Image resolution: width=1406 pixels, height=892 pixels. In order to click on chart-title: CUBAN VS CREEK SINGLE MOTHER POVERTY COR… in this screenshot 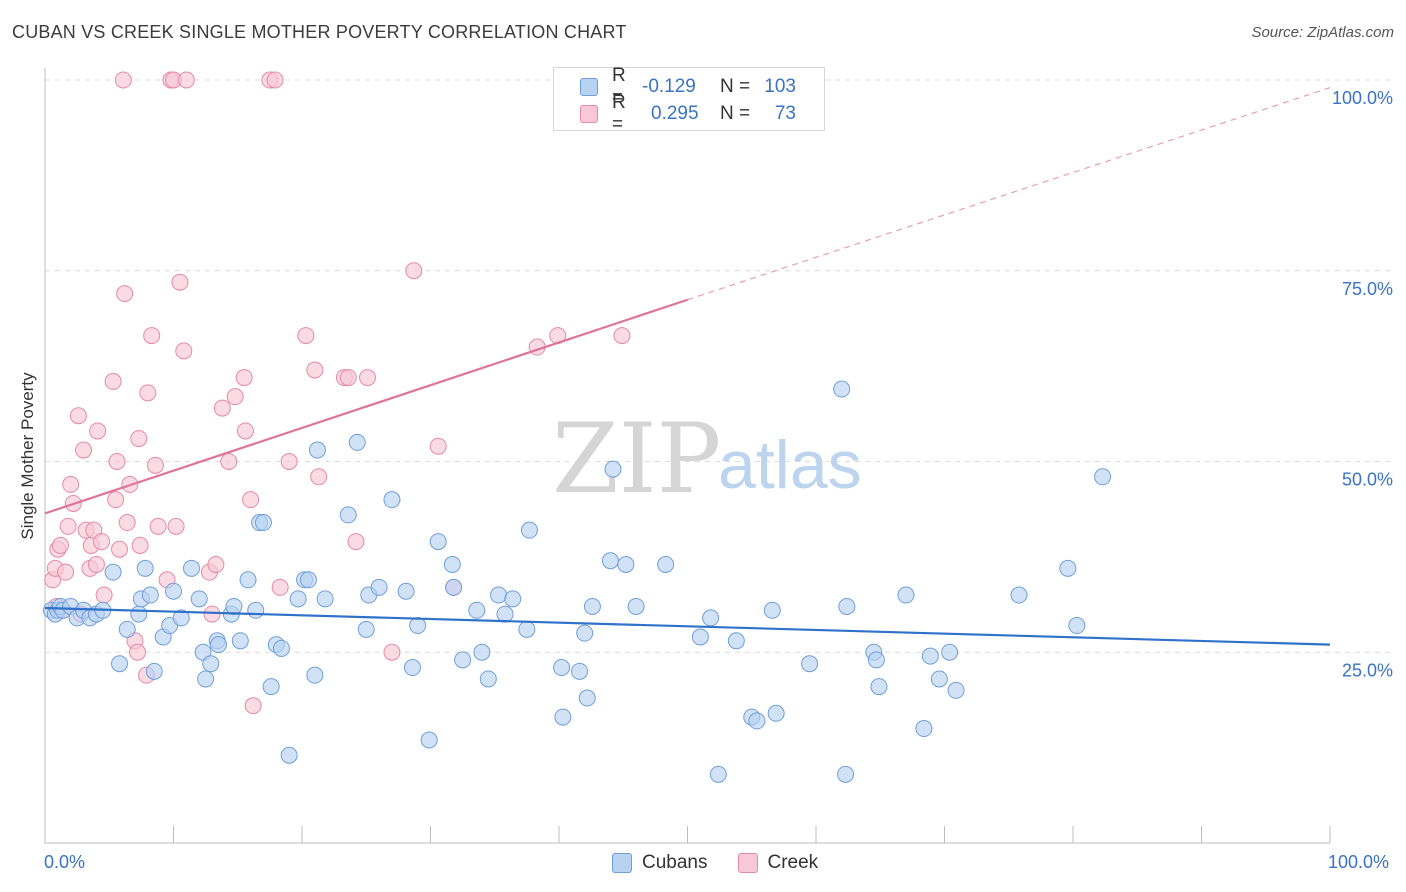, I will do `click(319, 32)`.